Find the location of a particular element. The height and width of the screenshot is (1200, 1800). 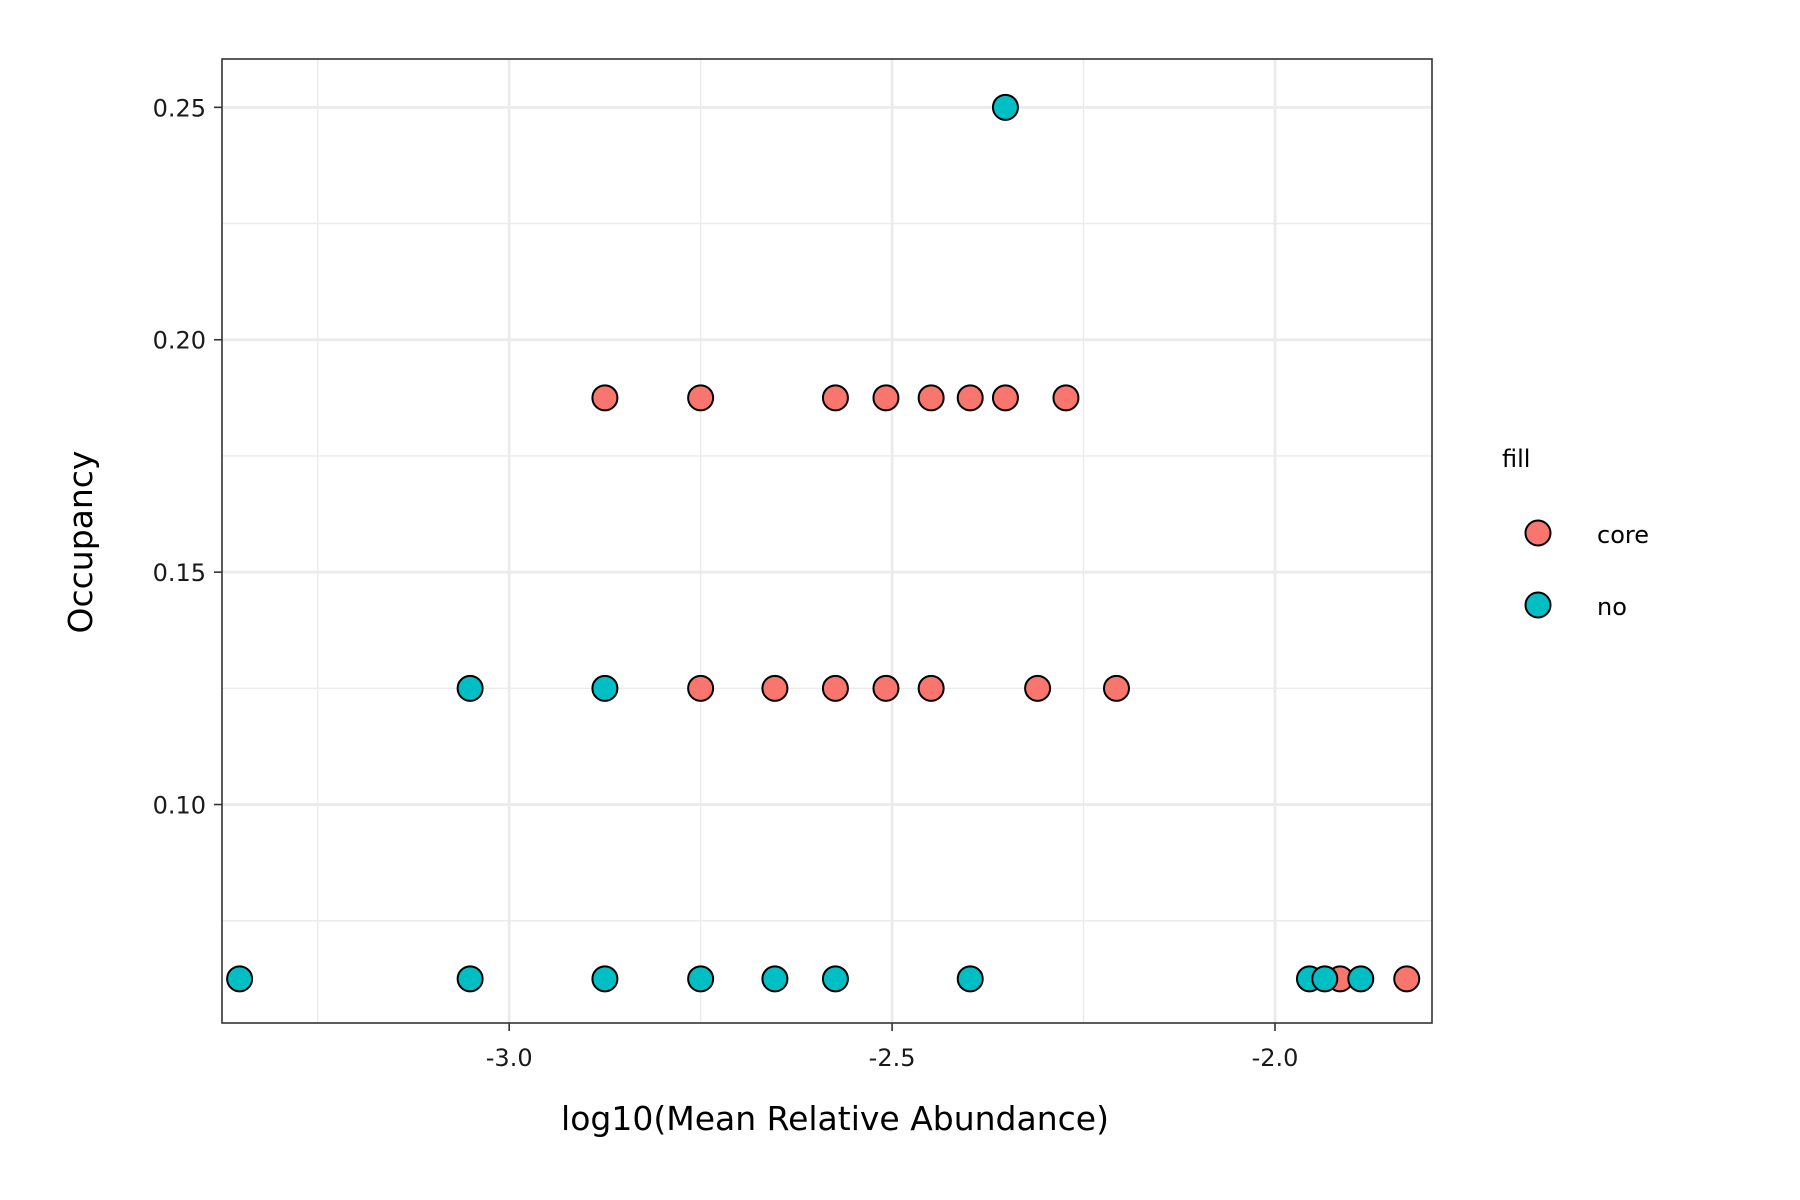

x-axis-ticks: -3.0 -2.5 -2.0 is located at coordinates (892, 1047).